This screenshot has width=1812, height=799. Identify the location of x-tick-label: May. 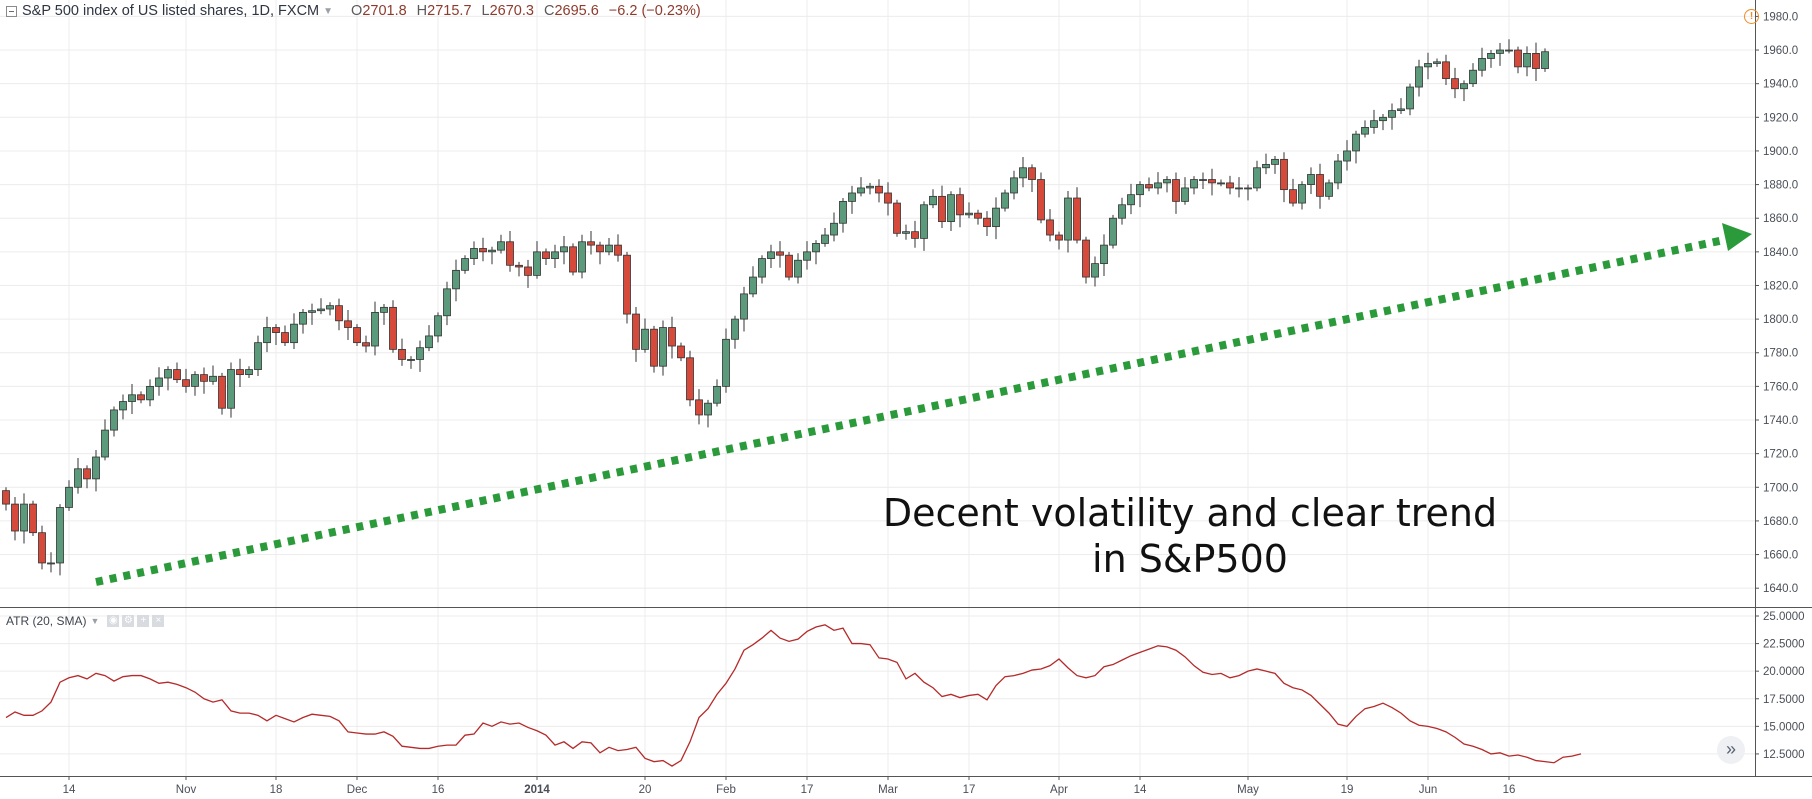
(1248, 790).